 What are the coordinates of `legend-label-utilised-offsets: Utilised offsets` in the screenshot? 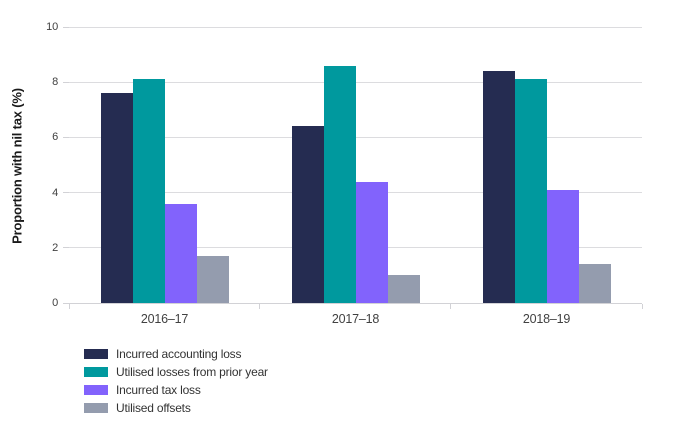 It's located at (153, 407).